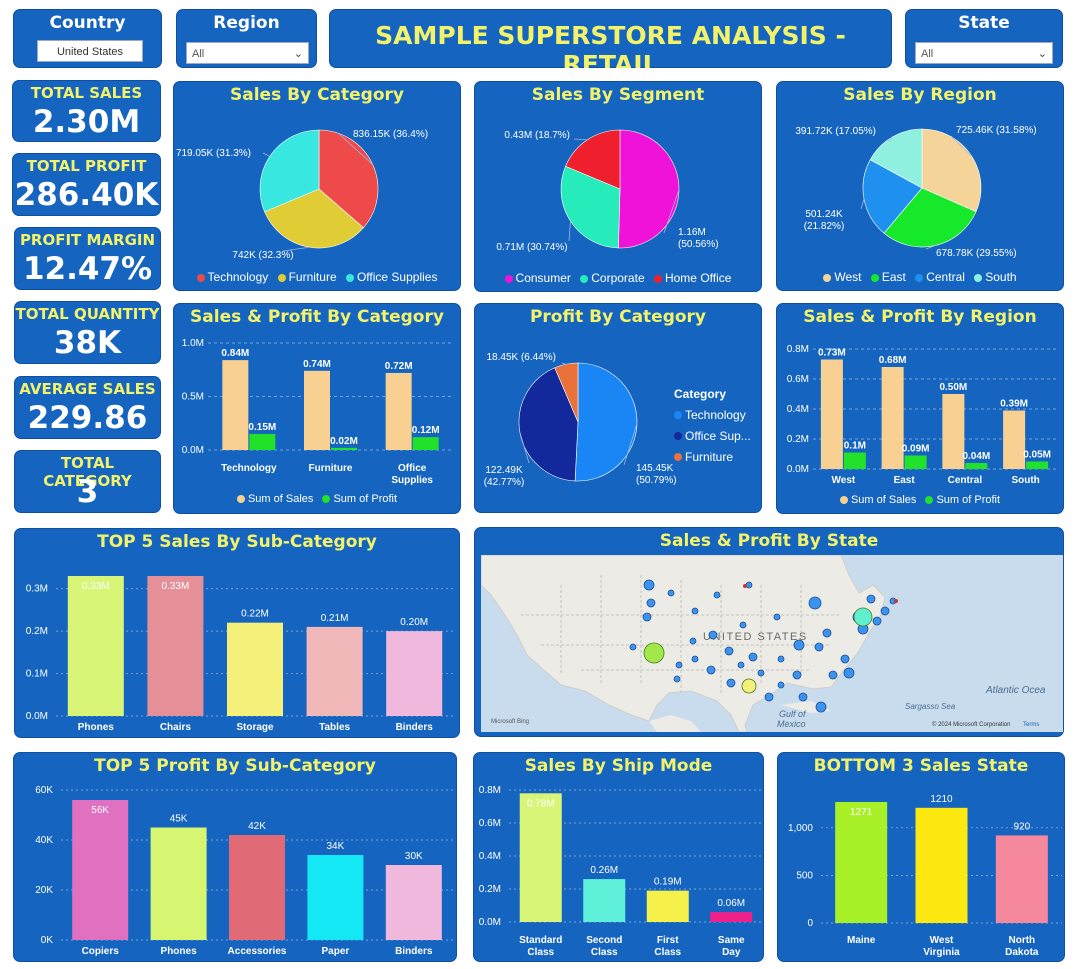 This screenshot has height=969, width=1080. What do you see at coordinates (888, 277) in the screenshot?
I see `legend-item: East` at bounding box center [888, 277].